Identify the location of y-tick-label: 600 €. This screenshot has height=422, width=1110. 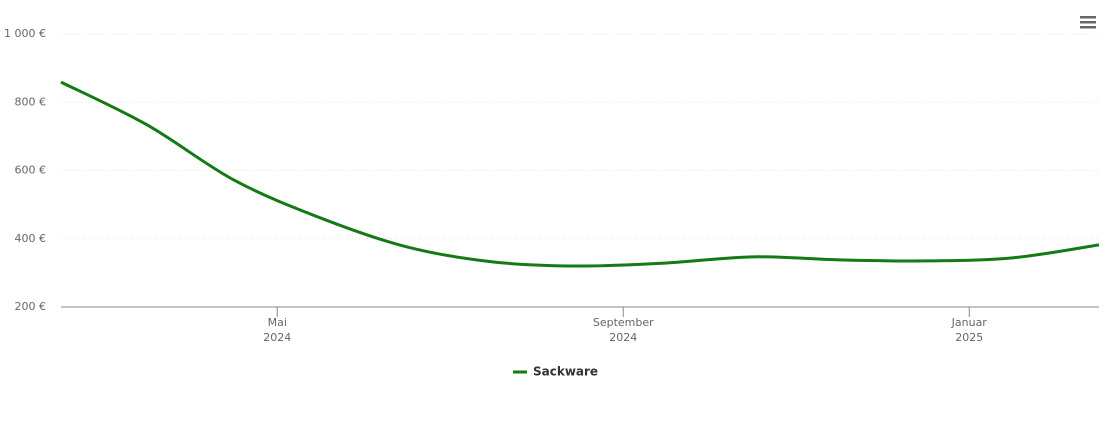
(31, 170).